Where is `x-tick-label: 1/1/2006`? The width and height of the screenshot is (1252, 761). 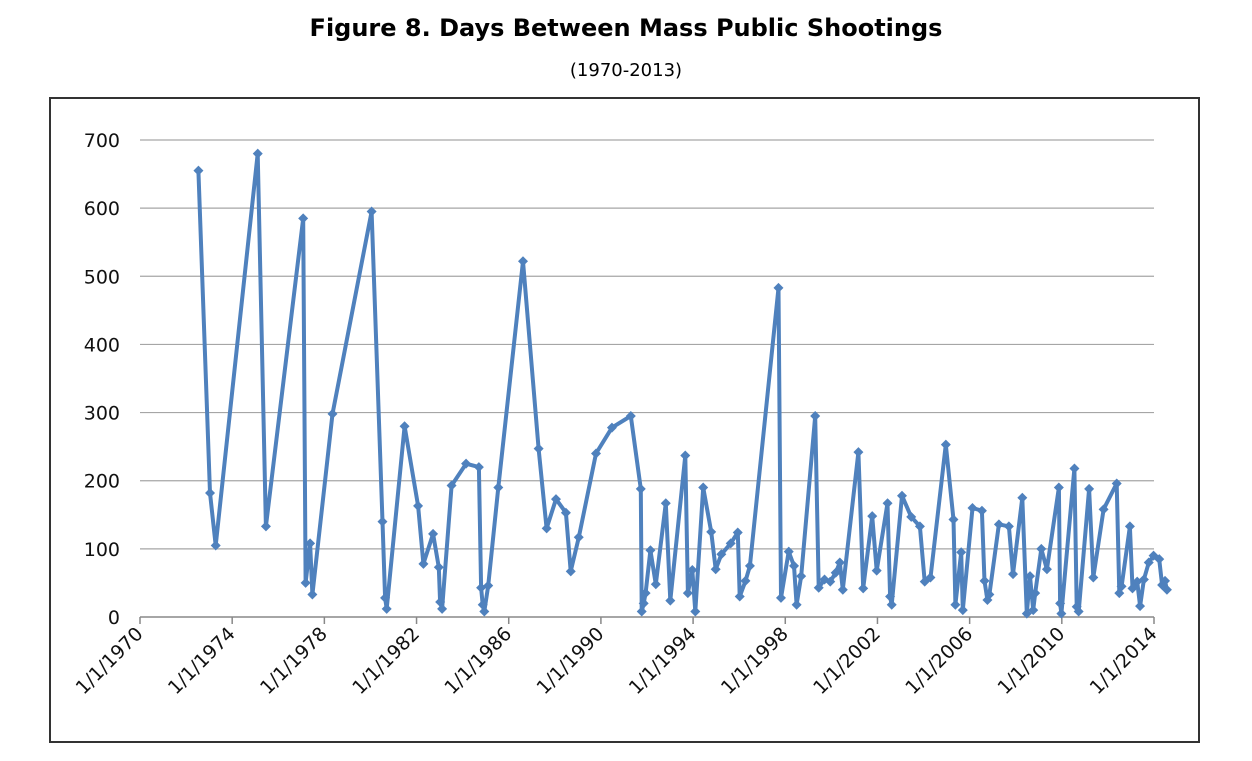 x-tick-label: 1/1/2006 is located at coordinates (939, 661).